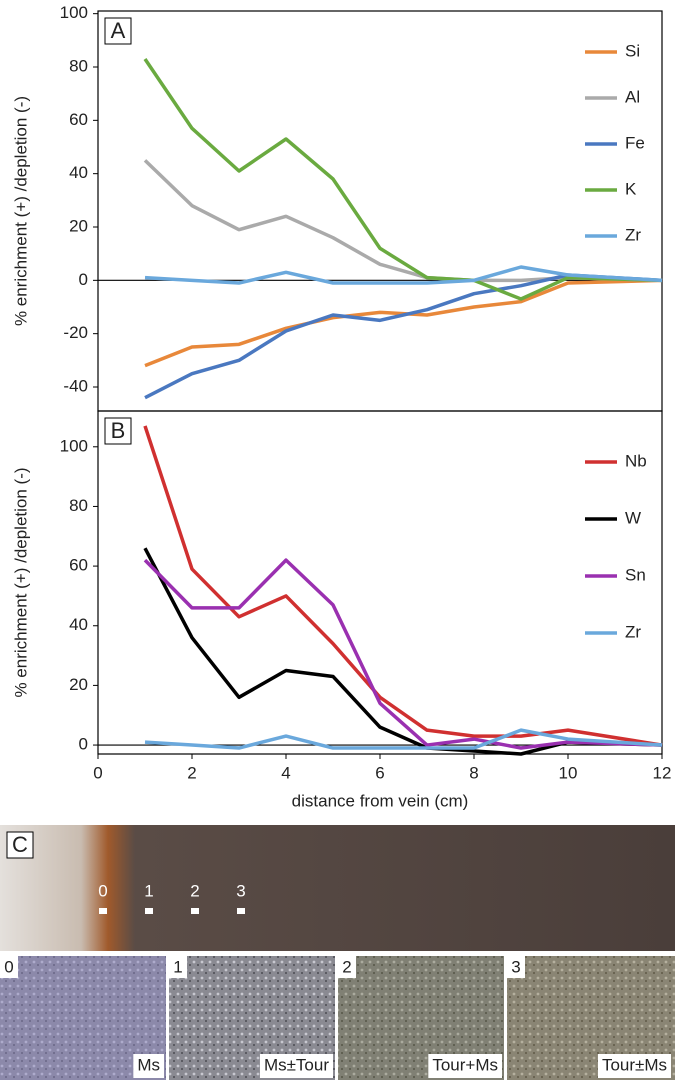 Image resolution: width=675 pixels, height=1085 pixels. What do you see at coordinates (662, 772) in the screenshot?
I see `x-tick-label: 12` at bounding box center [662, 772].